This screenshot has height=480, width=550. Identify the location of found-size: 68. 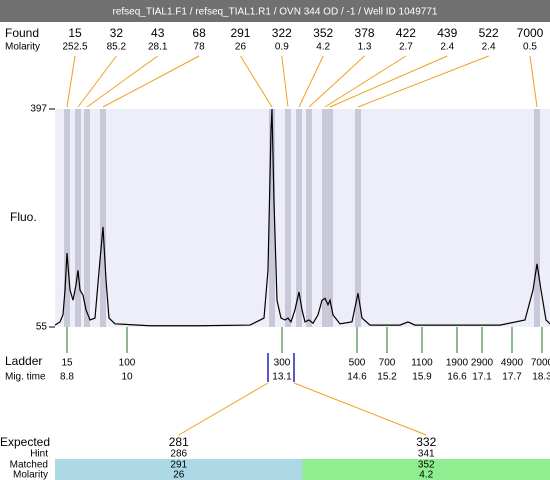
(199, 33).